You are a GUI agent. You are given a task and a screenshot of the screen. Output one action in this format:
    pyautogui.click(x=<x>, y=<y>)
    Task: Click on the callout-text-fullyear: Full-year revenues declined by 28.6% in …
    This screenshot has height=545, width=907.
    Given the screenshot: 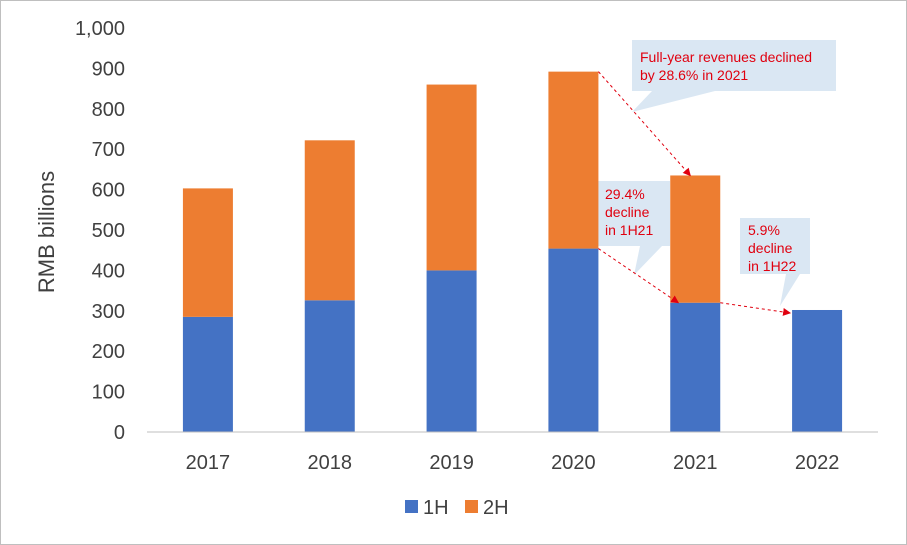 What is the action you would take?
    pyautogui.click(x=728, y=66)
    